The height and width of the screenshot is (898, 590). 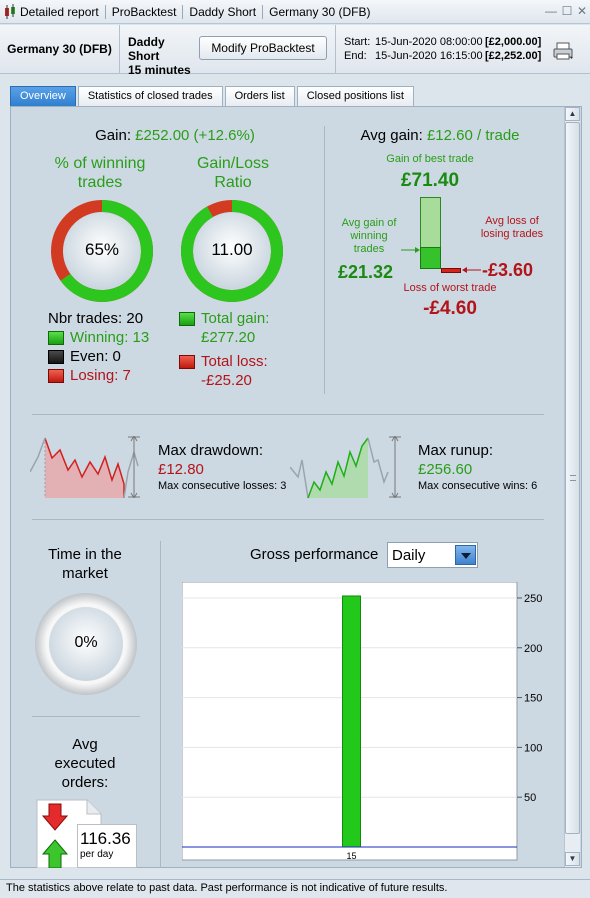 What do you see at coordinates (223, 12) in the screenshot?
I see `breadcrumb-item: Daddy Short` at bounding box center [223, 12].